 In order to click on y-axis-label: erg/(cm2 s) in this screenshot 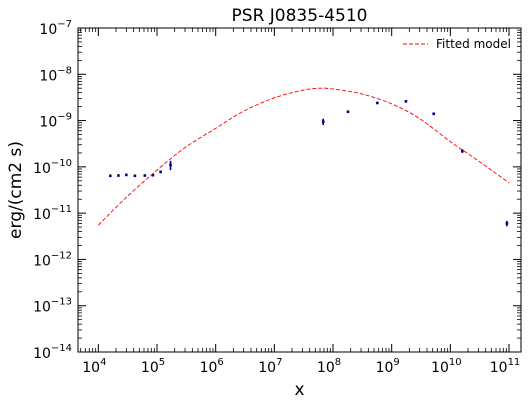, I will do `click(16, 190)`.